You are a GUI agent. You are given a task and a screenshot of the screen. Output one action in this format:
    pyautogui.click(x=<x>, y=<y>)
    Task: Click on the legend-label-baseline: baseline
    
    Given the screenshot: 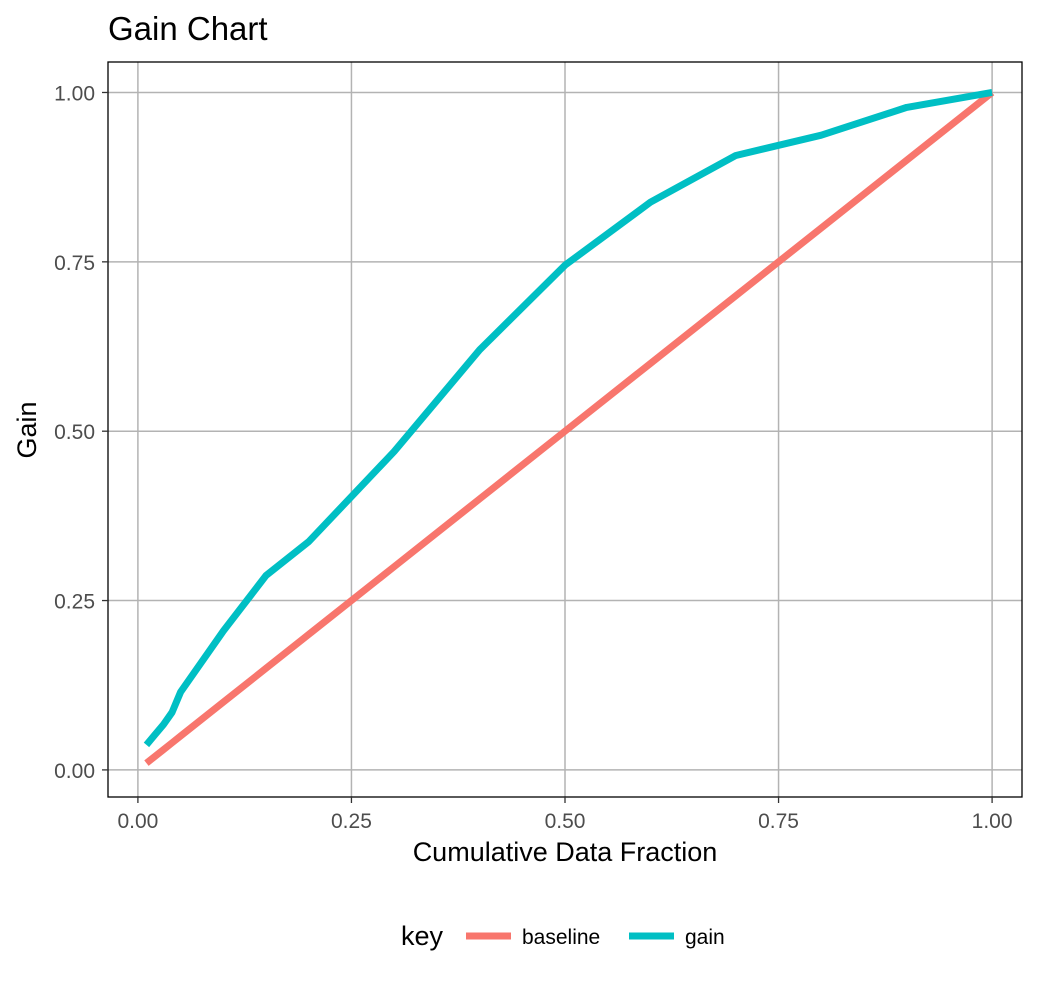 What is the action you would take?
    pyautogui.click(x=561, y=937)
    